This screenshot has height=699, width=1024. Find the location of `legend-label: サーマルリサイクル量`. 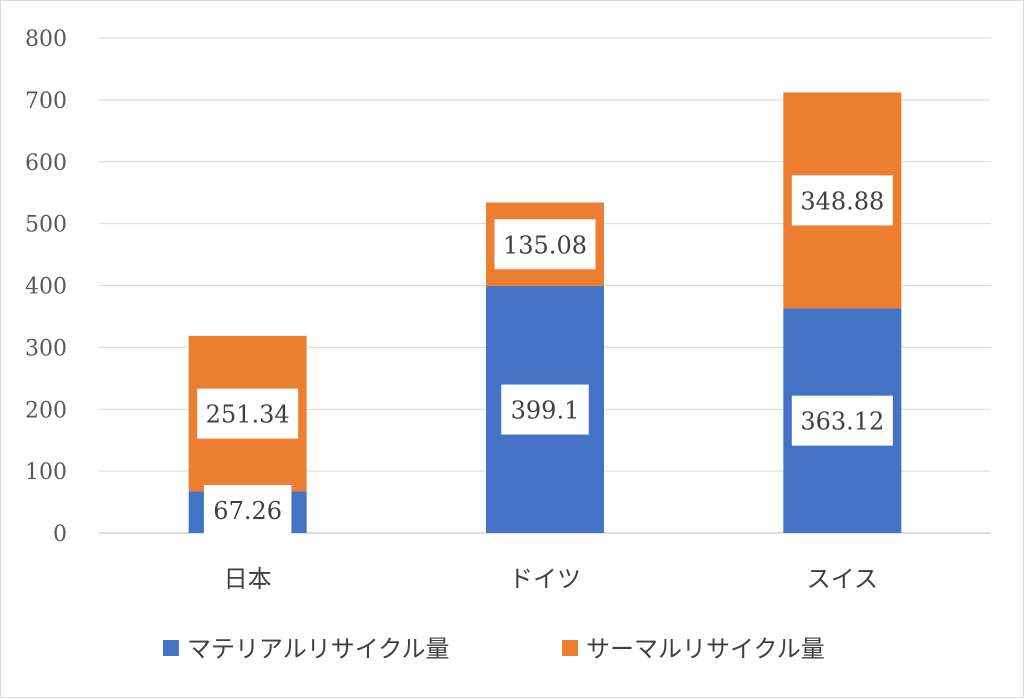

legend-label: サーマルリサイクル量 is located at coordinates (705, 649).